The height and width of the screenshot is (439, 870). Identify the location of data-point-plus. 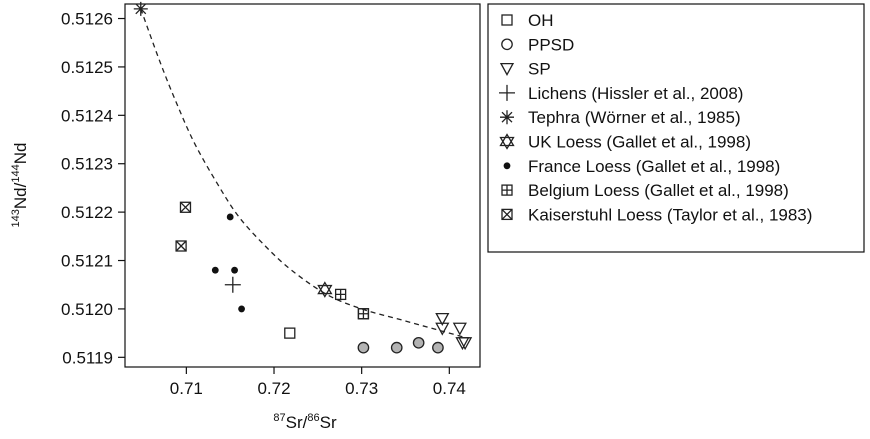
(232, 284).